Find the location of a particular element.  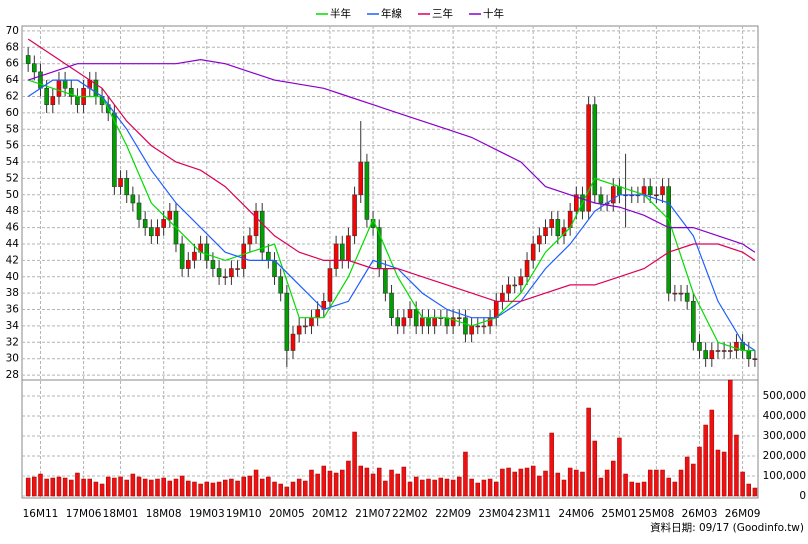

y2-tick-label: 300,000 is located at coordinates (784, 436).